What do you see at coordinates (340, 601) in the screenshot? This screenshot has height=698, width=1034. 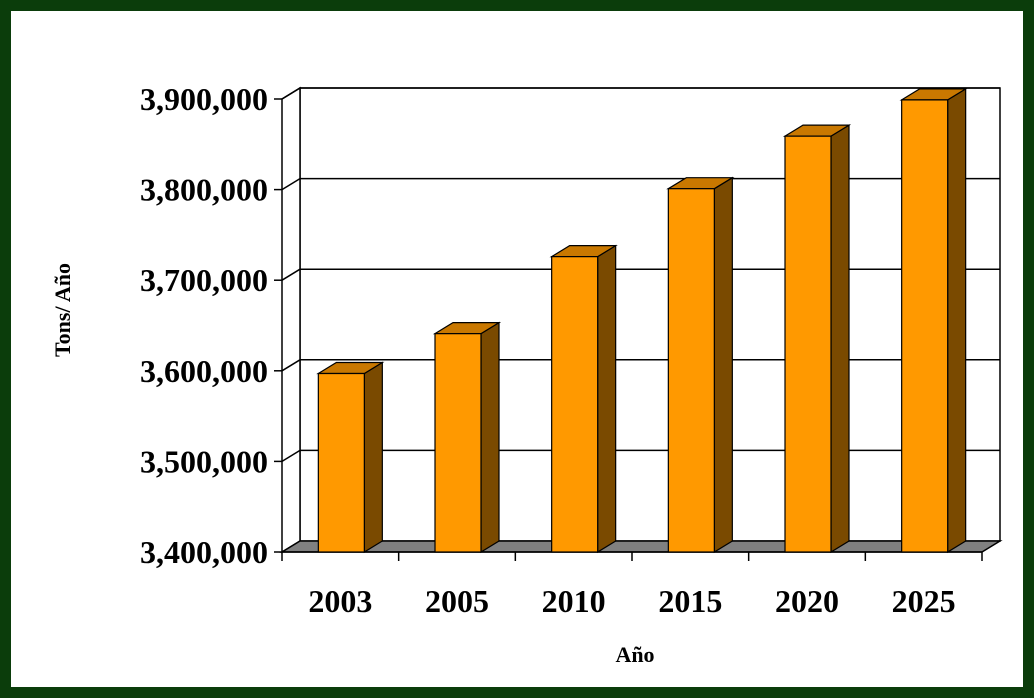 I see `x-tick-label: 2003` at bounding box center [340, 601].